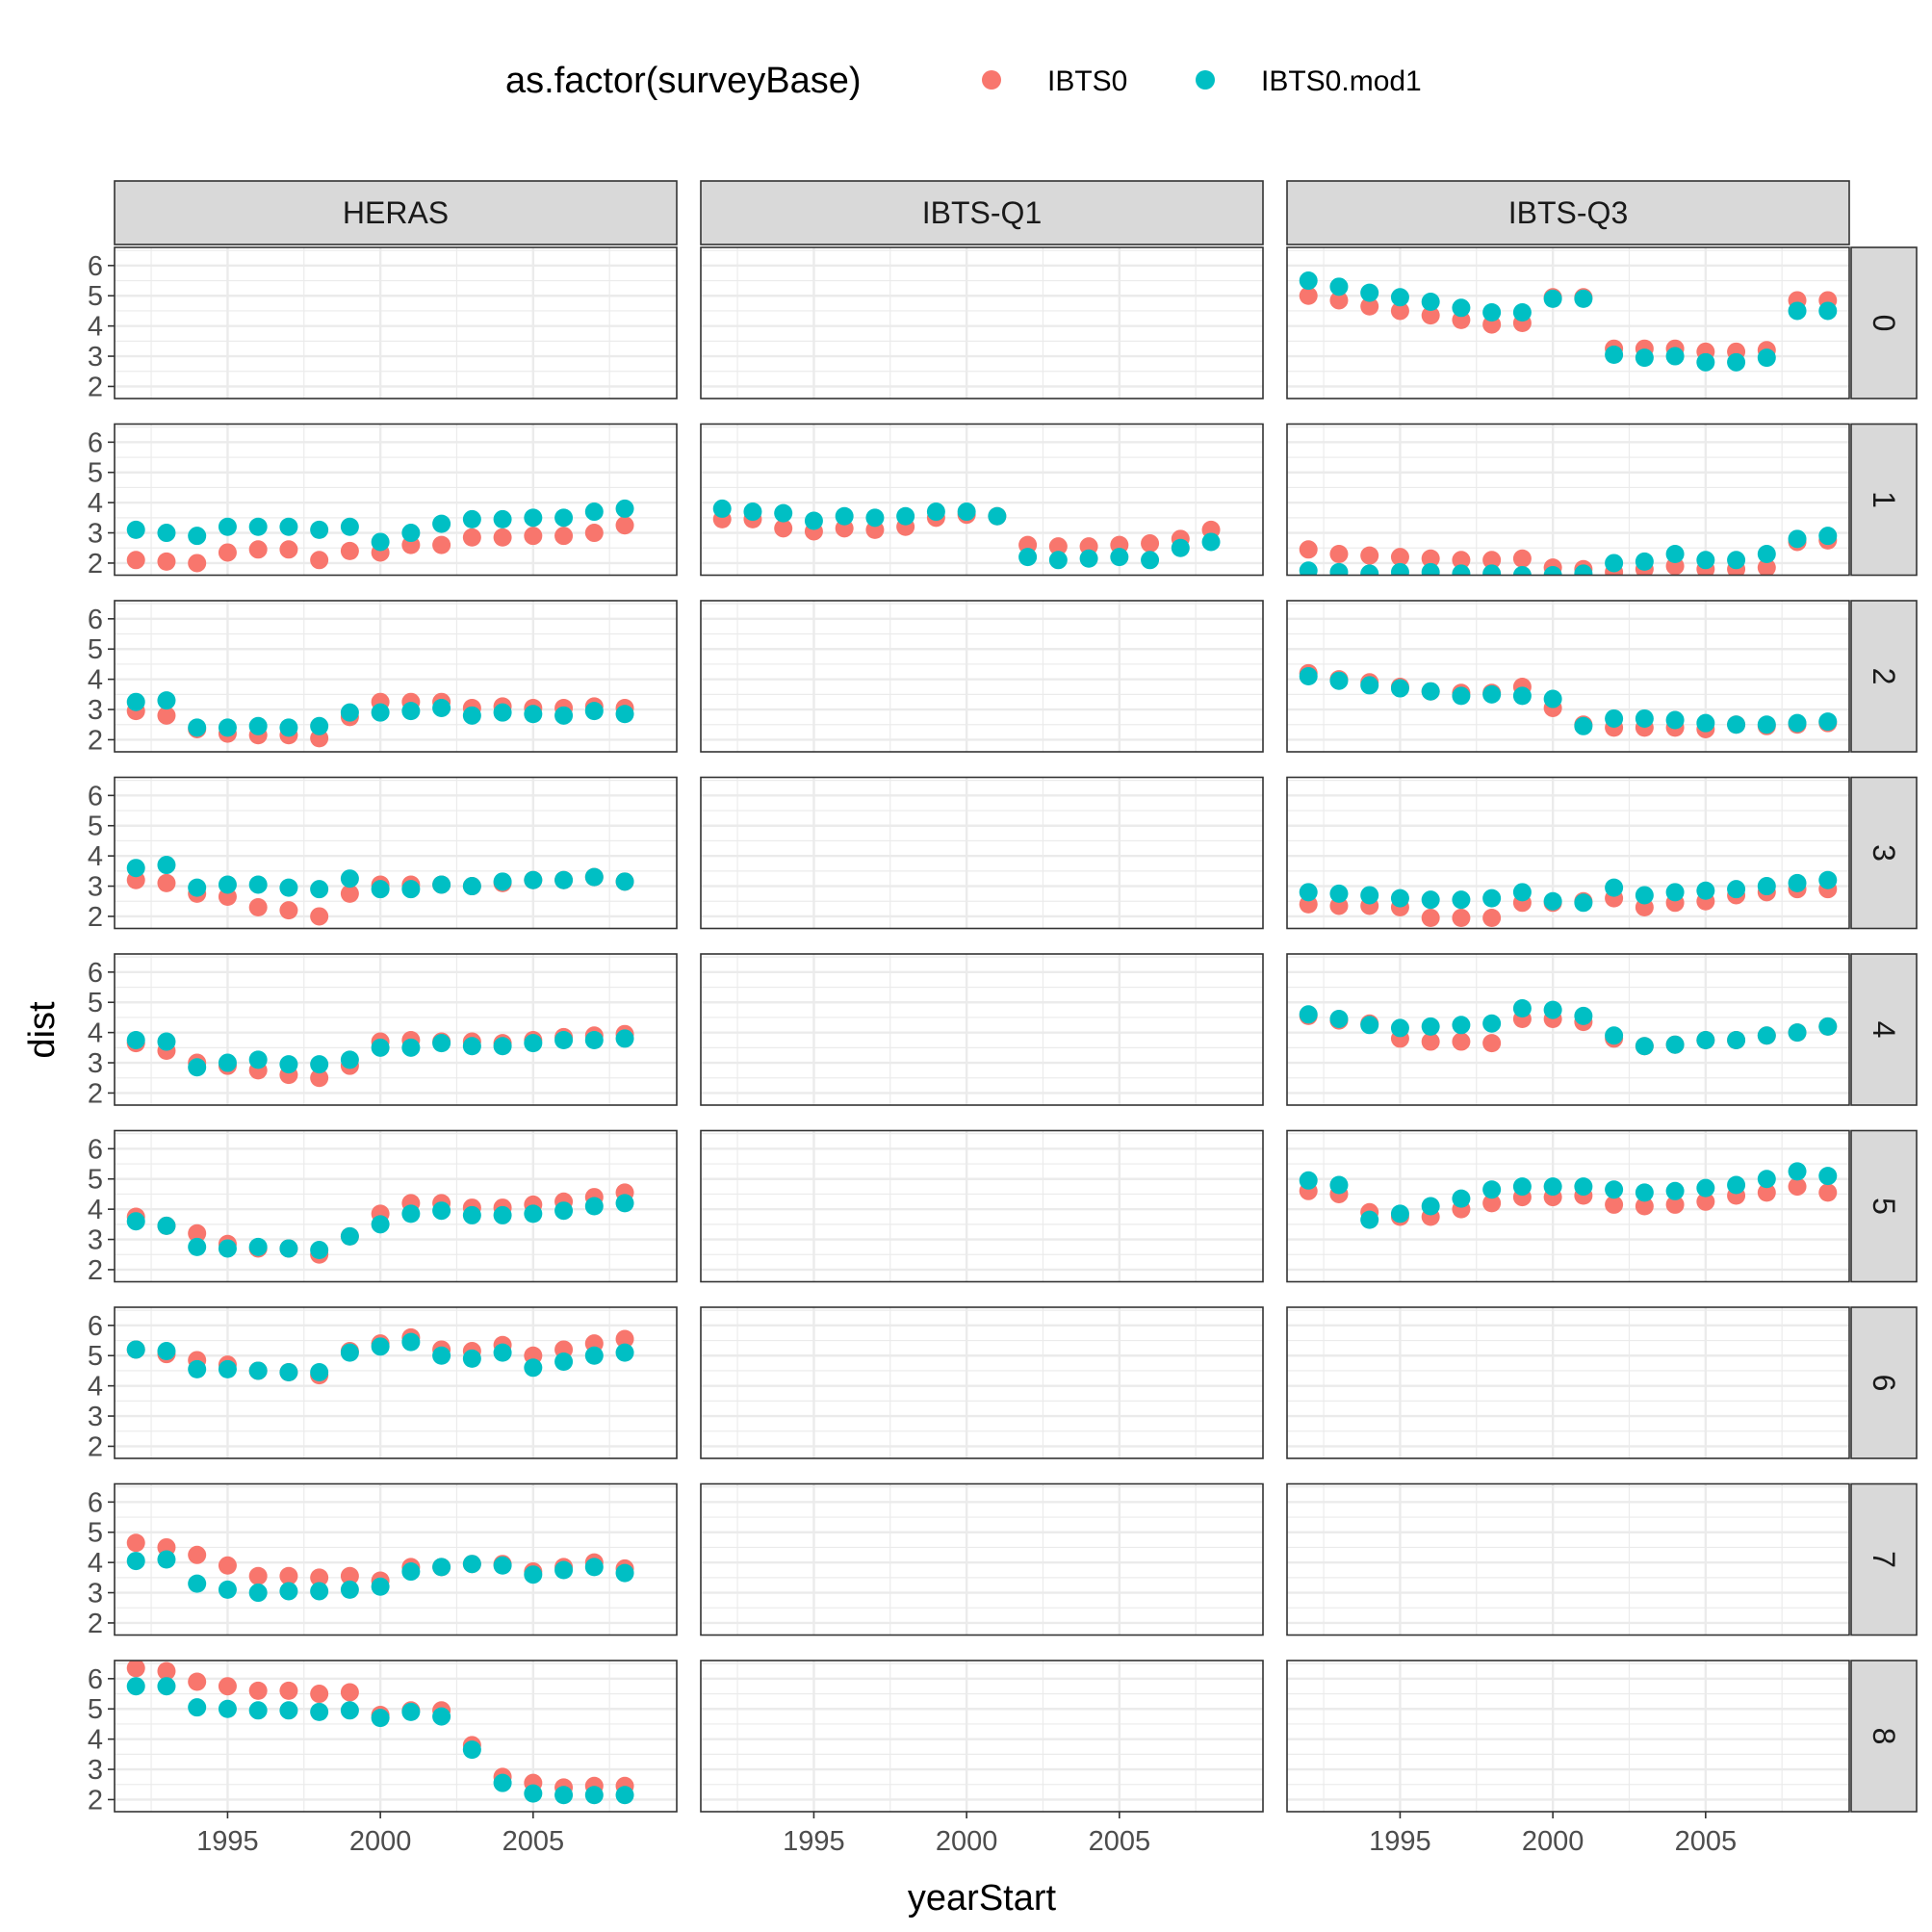 The image size is (1932, 1932). Describe the element at coordinates (198, 1368) in the screenshot. I see `point-ibts0-mod1-1994` at that location.